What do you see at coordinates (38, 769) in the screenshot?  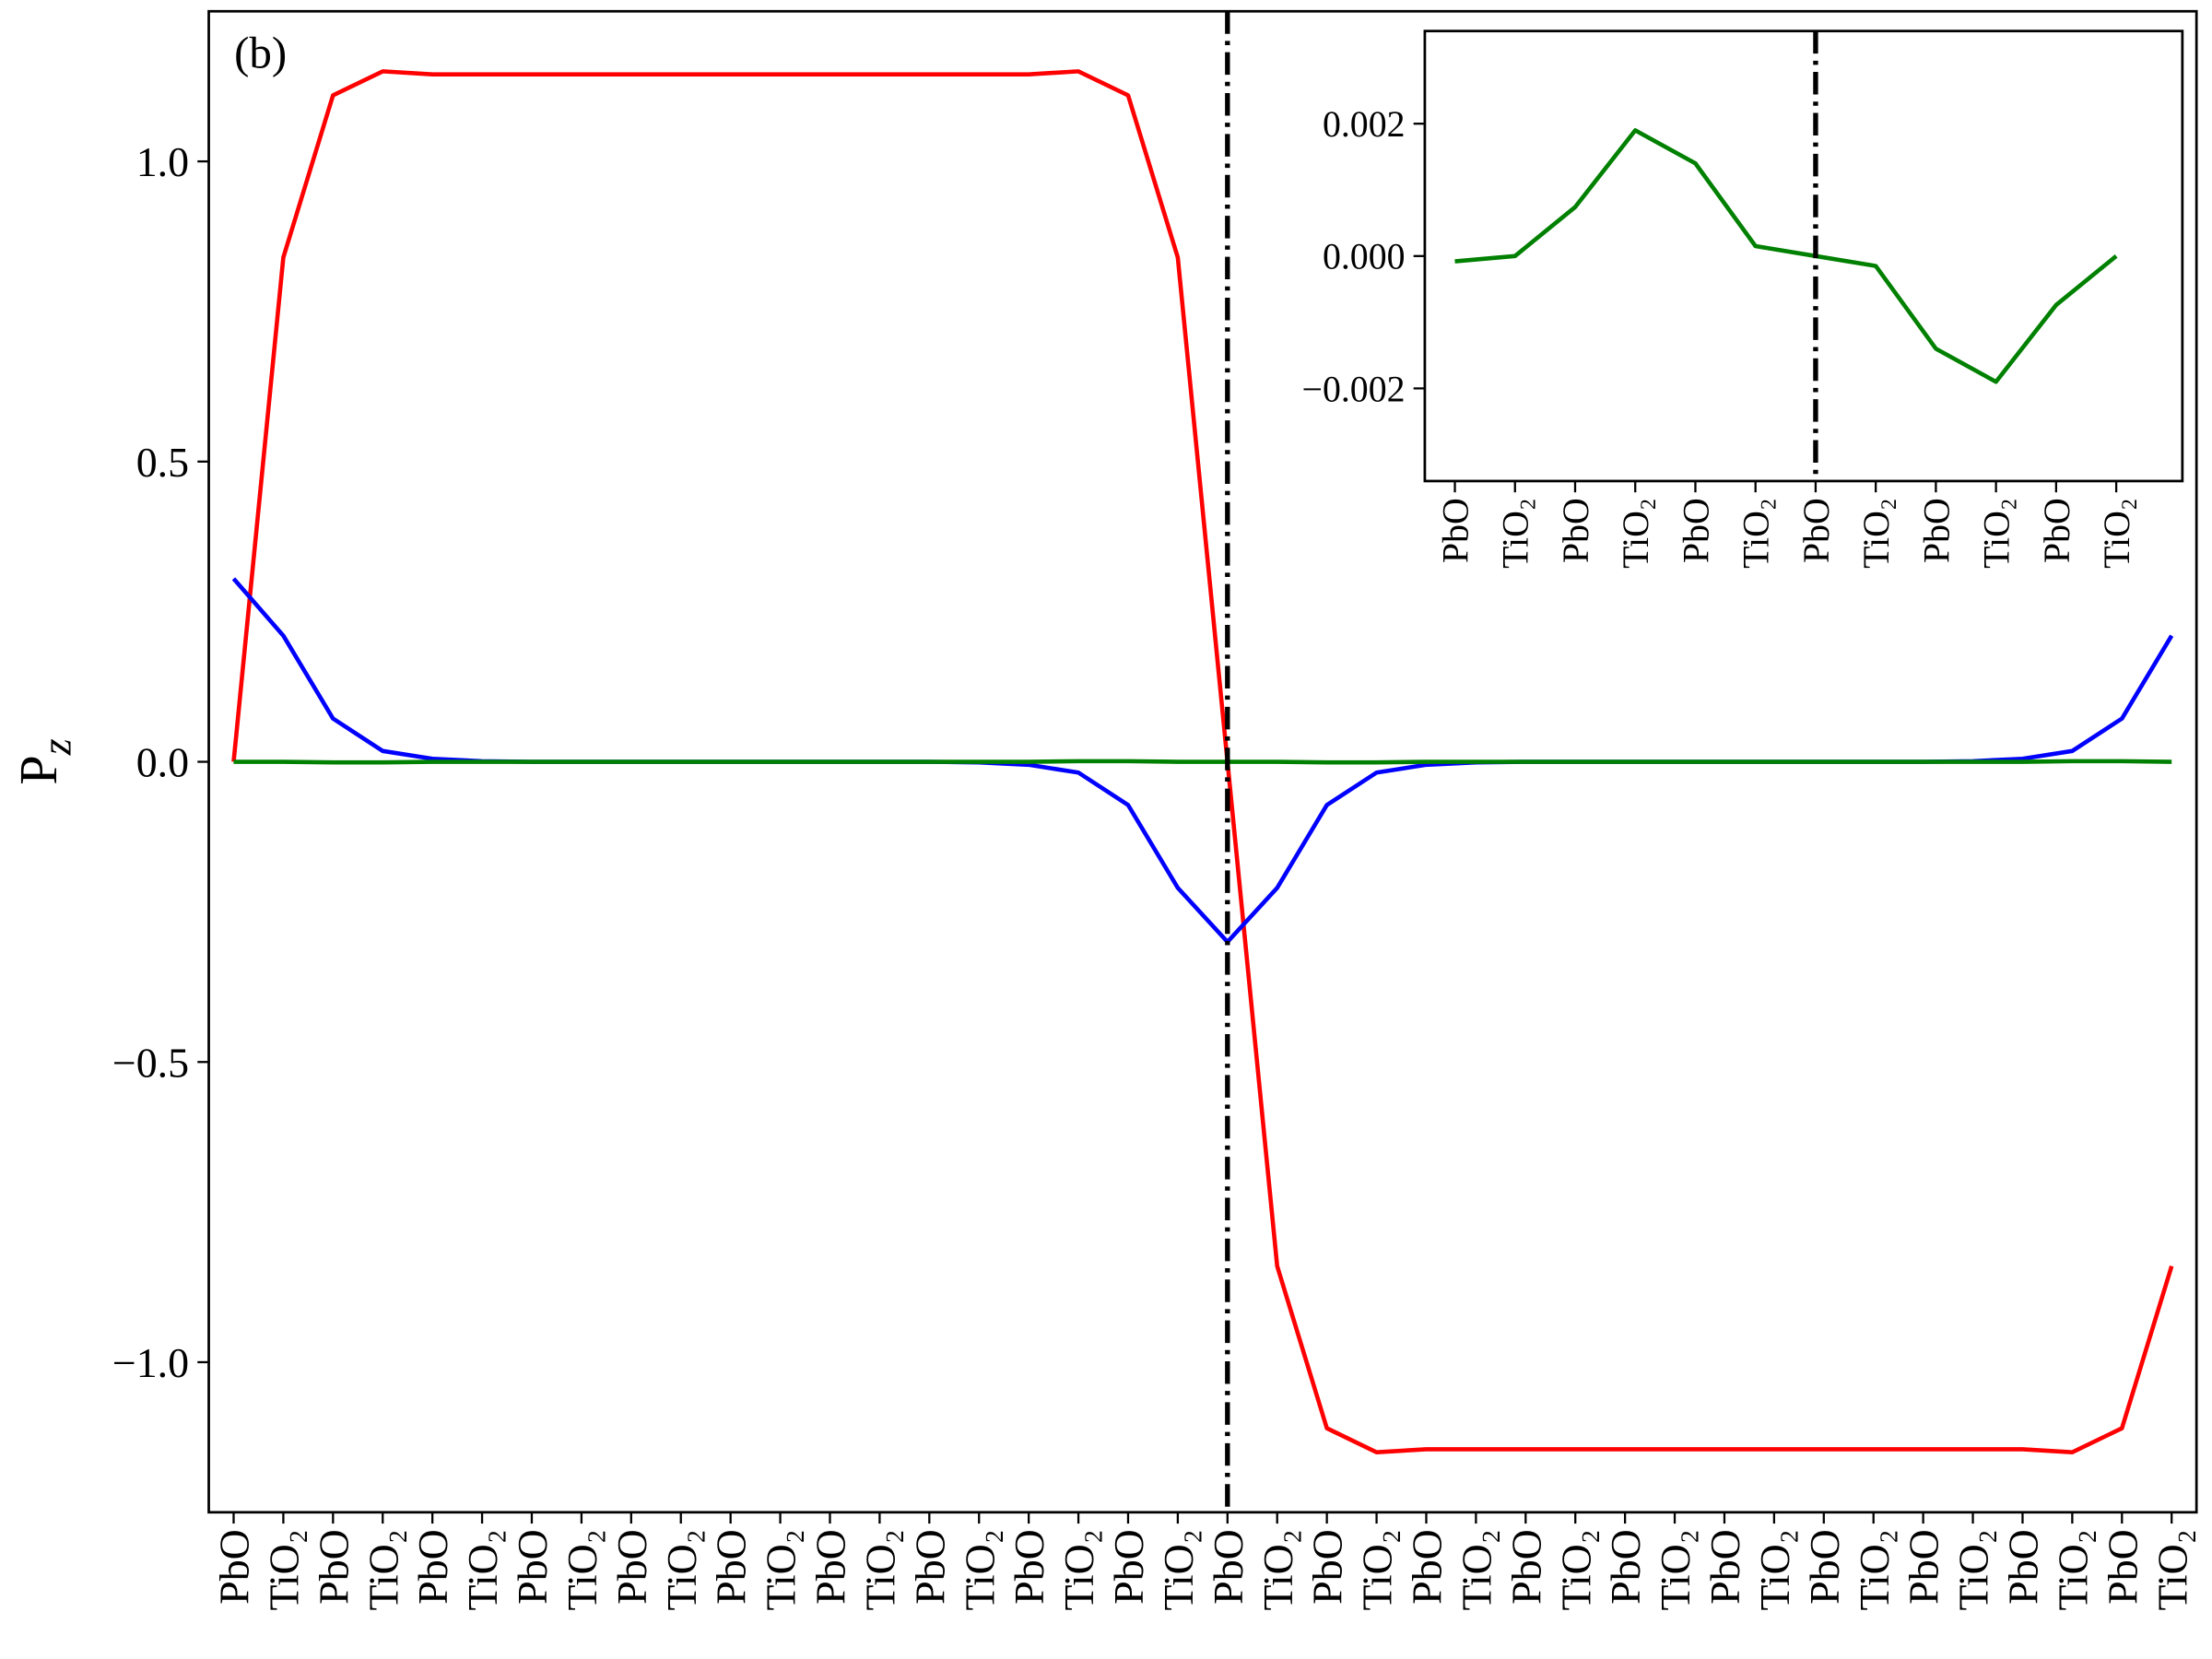 I see `y-axis-label-base: P` at bounding box center [38, 769].